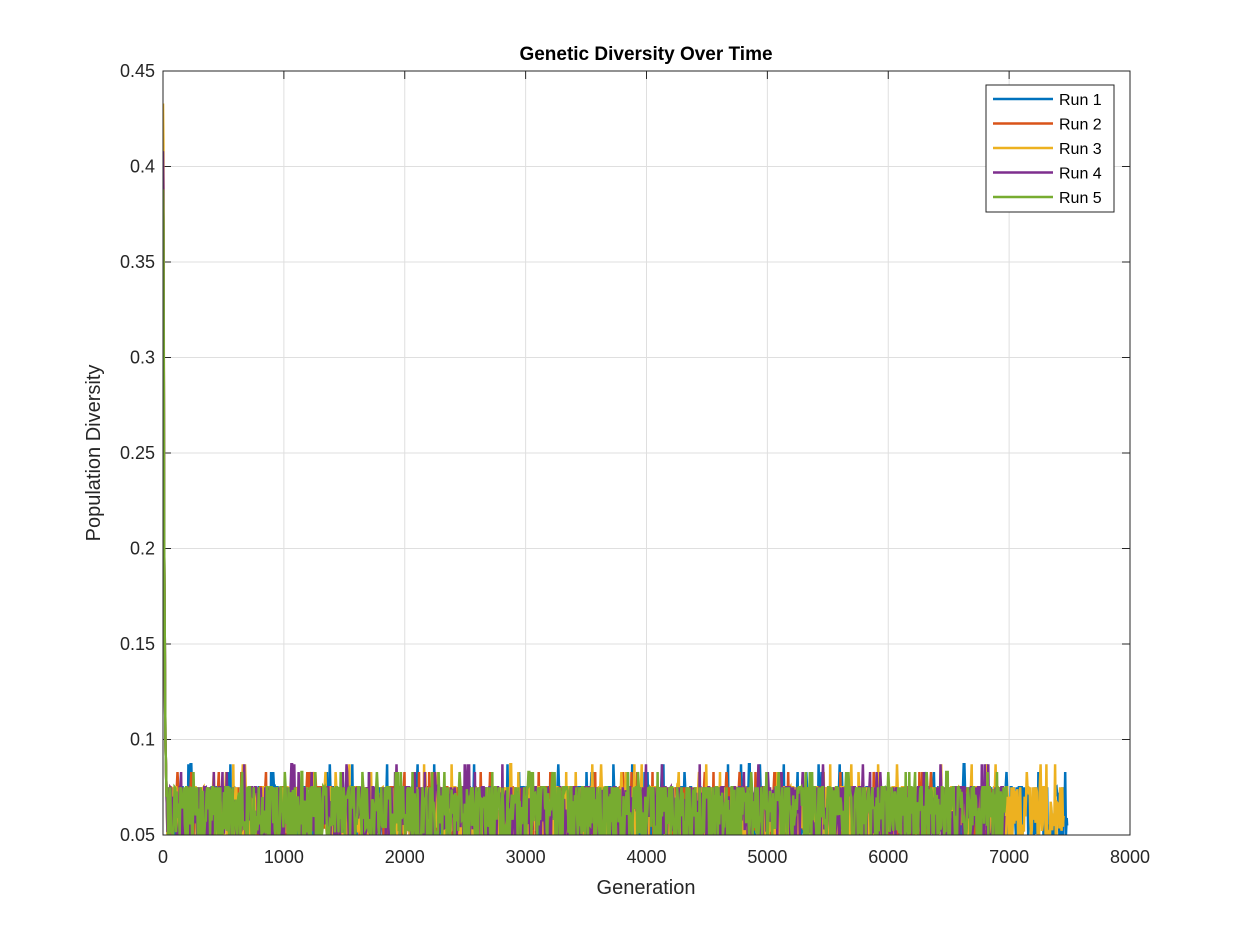 The image size is (1250, 943). Describe the element at coordinates (1050, 148) in the screenshot. I see `legend: Run 1 Run 2 Run 3 Run 4 Run 5` at that location.